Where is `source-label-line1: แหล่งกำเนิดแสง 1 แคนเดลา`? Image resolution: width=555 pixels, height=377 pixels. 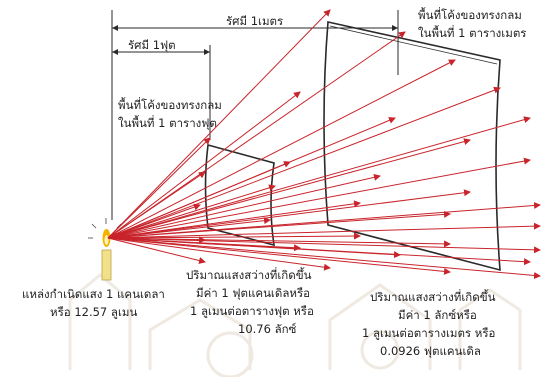
source-label-line1: แหล่งกำเนิดแสง 1 แคนเดลา is located at coordinates (93, 294).